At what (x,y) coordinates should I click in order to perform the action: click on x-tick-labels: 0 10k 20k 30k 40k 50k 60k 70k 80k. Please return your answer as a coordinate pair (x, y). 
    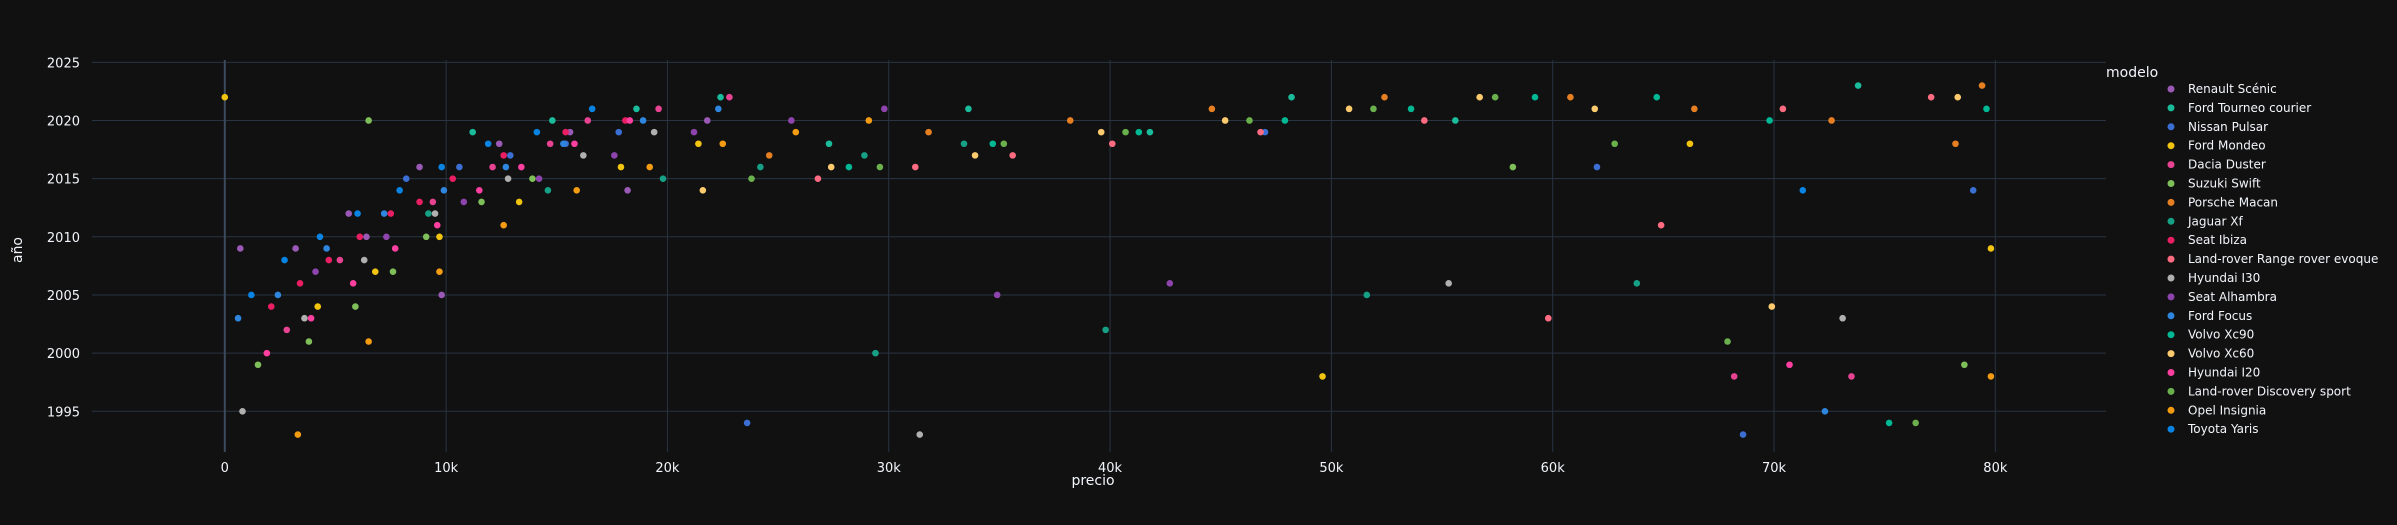
    Looking at the image, I should click on (1114, 468).